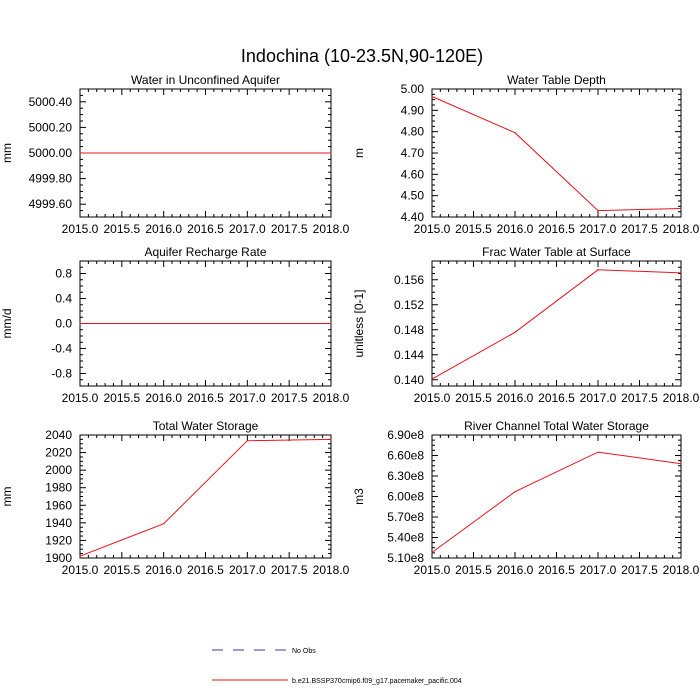 Image resolution: width=700 pixels, height=700 pixels. Describe the element at coordinates (7, 324) in the screenshot. I see `y-axis-label: mm/d` at that location.